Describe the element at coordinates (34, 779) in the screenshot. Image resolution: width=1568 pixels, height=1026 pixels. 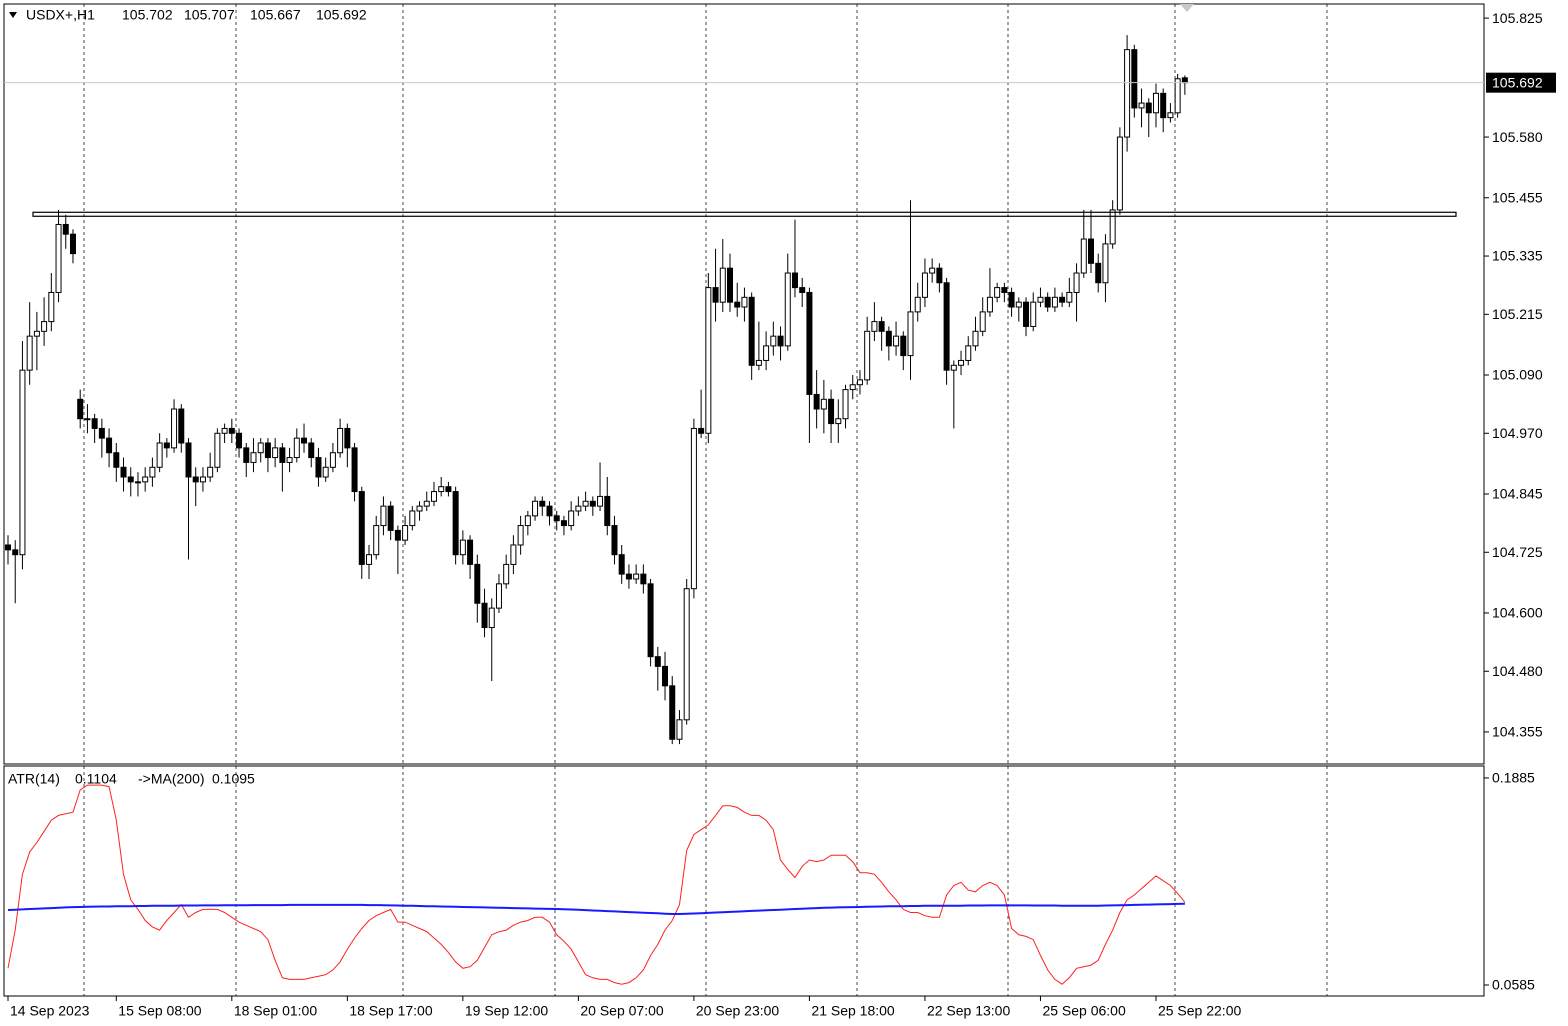
I see `indicator-name: ATR(14)` at that location.